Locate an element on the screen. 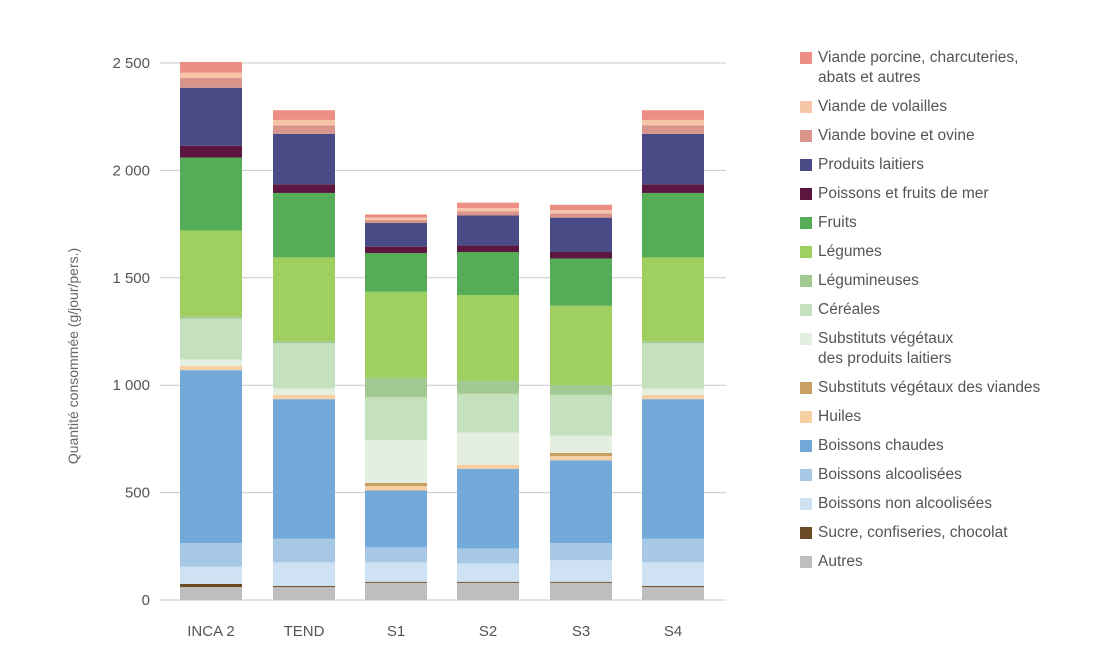 The width and height of the screenshot is (1118, 659). y-tick-label: 500 is located at coordinates (137, 493).